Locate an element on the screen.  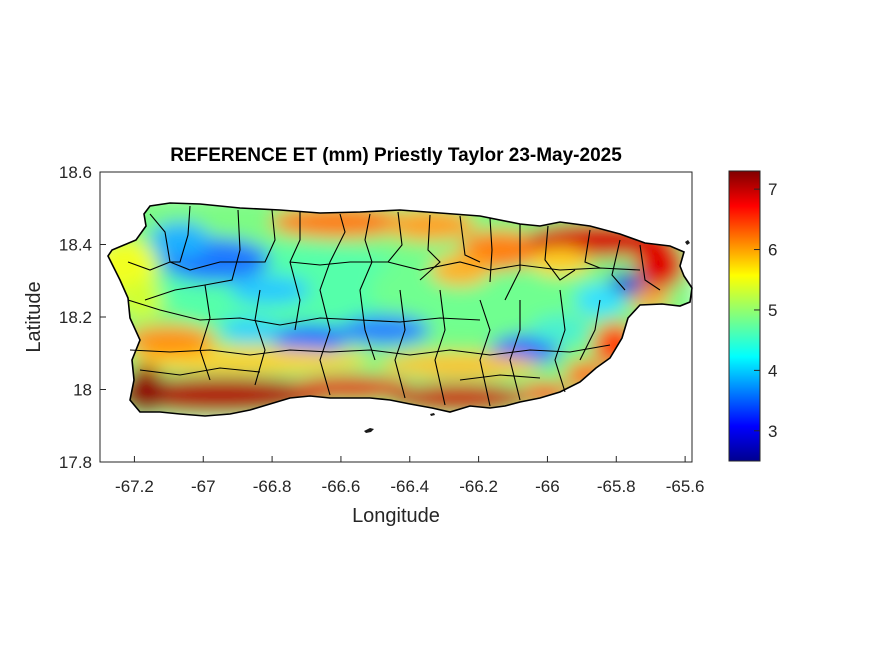
colorbar-tick-label: 5 is located at coordinates (772, 310).